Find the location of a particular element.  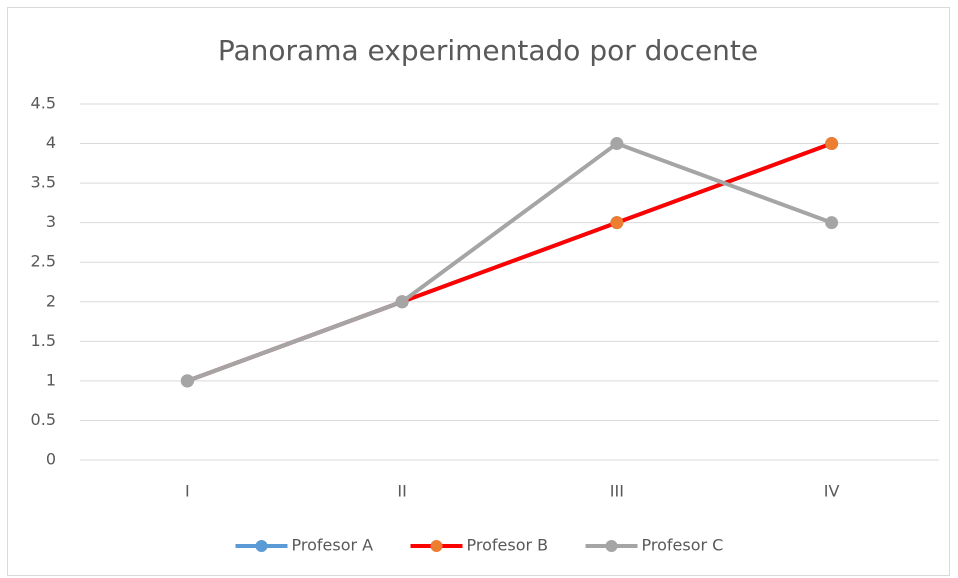

y-tick-label: 2 is located at coordinates (51, 300).